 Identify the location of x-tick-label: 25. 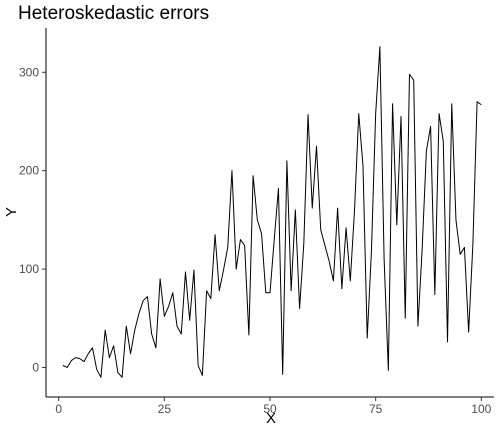
(165, 409).